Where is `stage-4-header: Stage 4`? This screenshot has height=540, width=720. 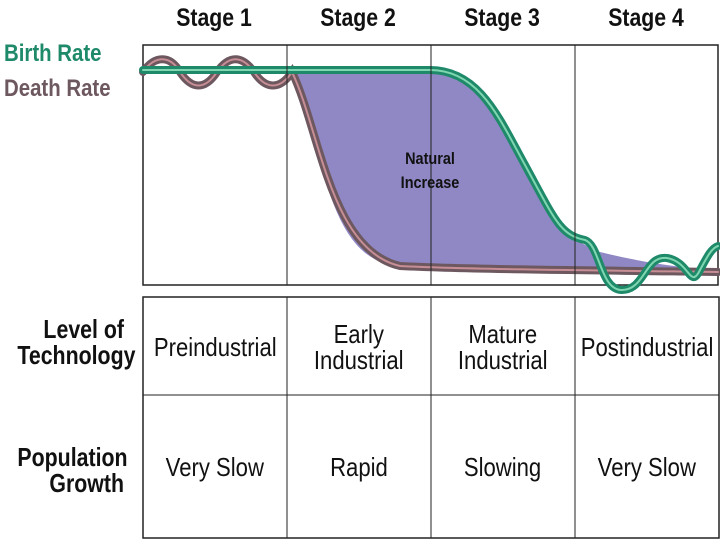
stage-4-header: Stage 4 is located at coordinates (646, 18).